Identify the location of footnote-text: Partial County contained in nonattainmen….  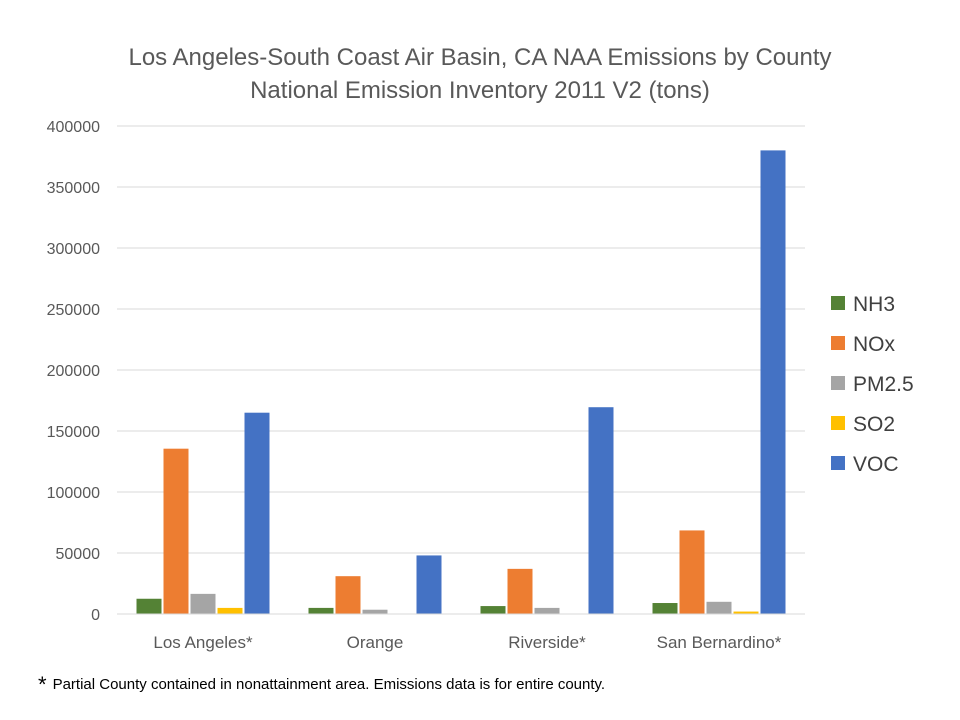
(329, 684).